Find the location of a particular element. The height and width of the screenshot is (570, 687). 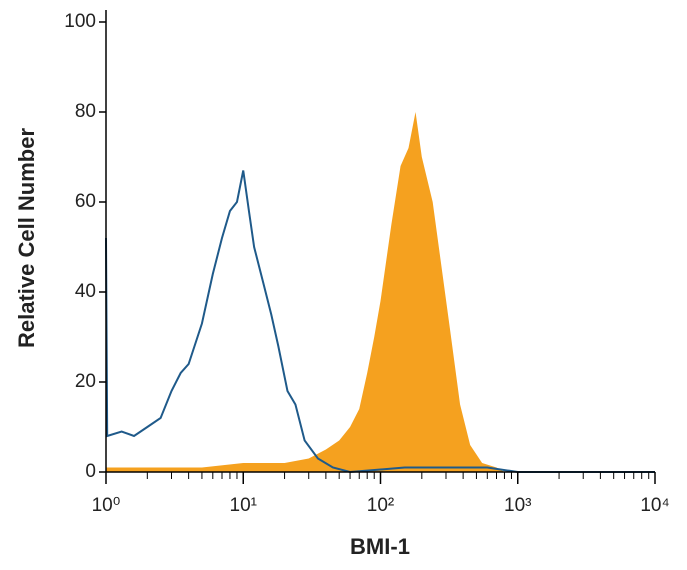

y-tick-label: 100 is located at coordinates (80, 21).